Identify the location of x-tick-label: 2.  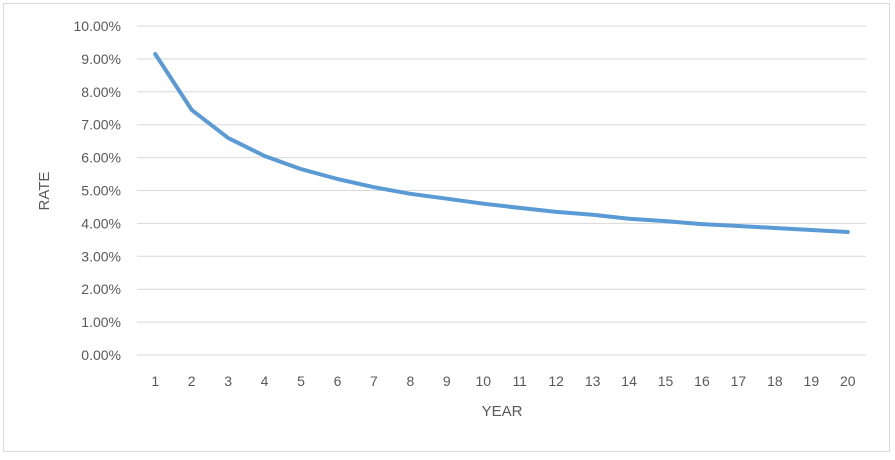
(192, 381).